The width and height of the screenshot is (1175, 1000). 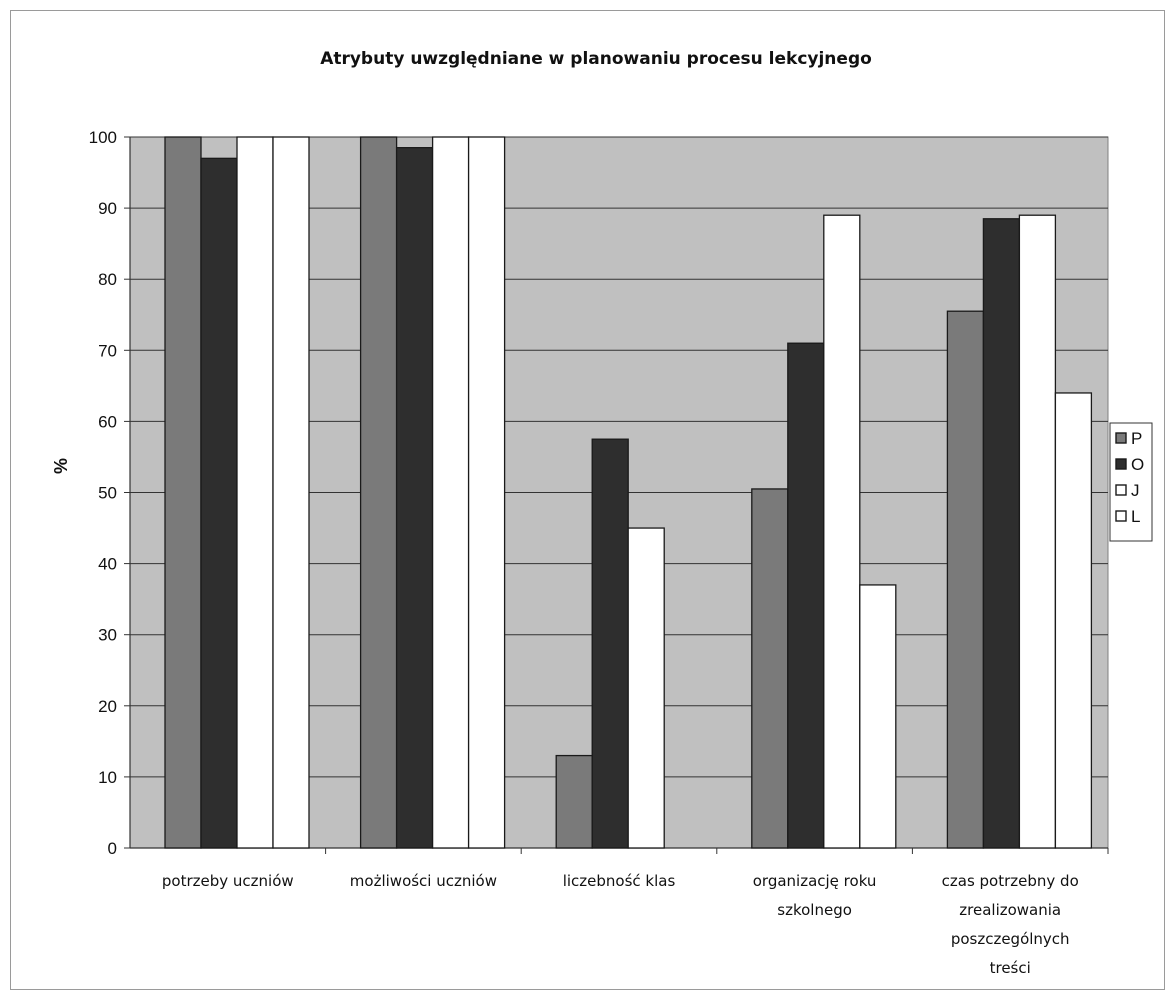 I want to click on x-tick-label: czas potrzebny do, so click(x=1010, y=881).